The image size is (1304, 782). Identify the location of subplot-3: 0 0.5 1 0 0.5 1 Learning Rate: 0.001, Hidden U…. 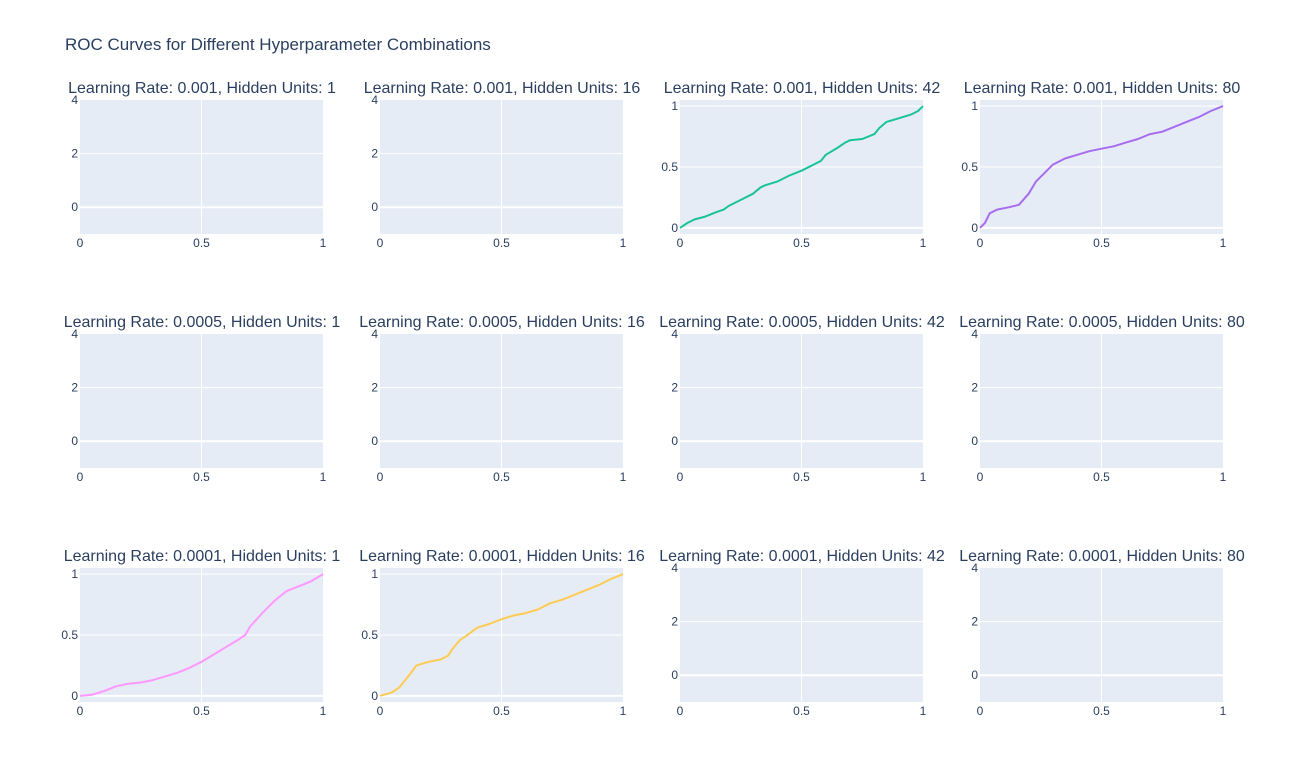
(800, 165).